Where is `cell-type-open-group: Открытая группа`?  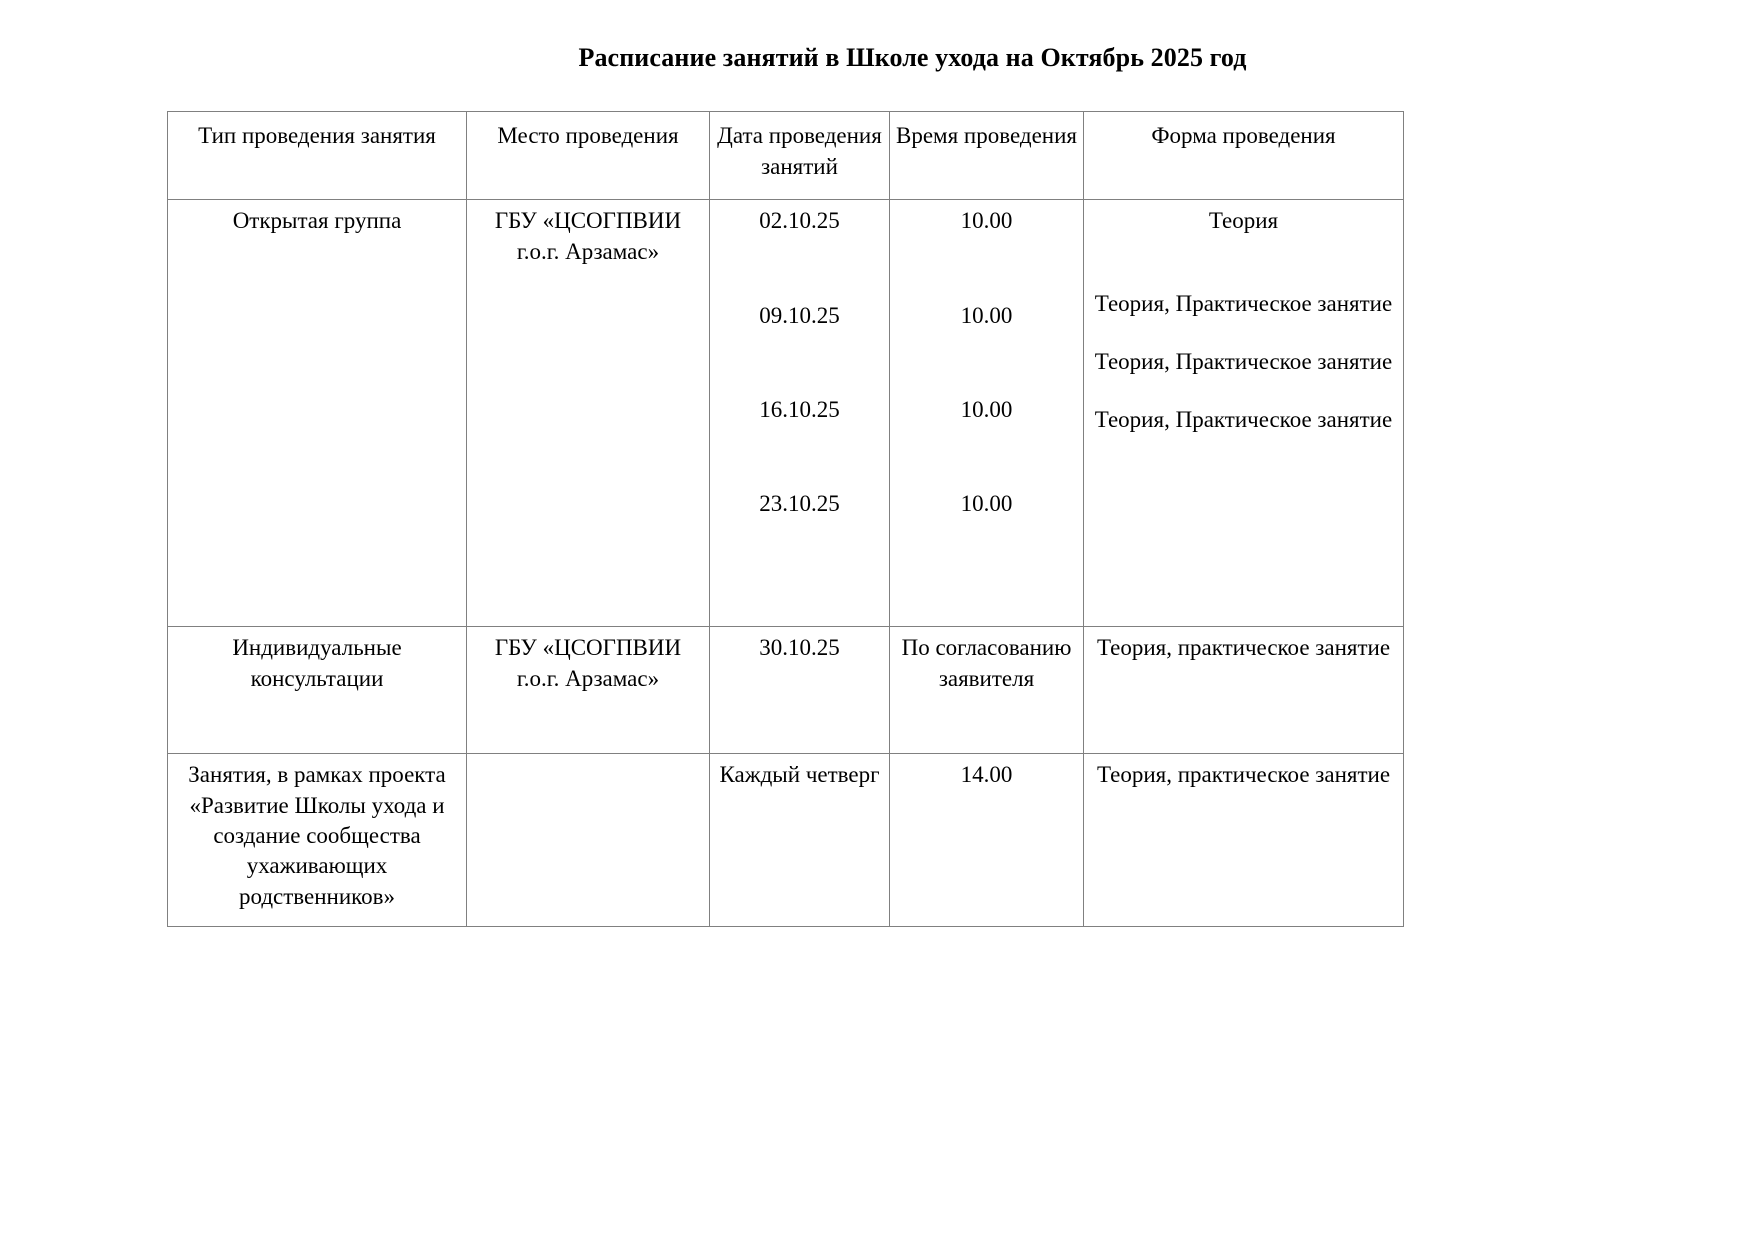 cell-type-open-group: Открытая группа is located at coordinates (317, 413).